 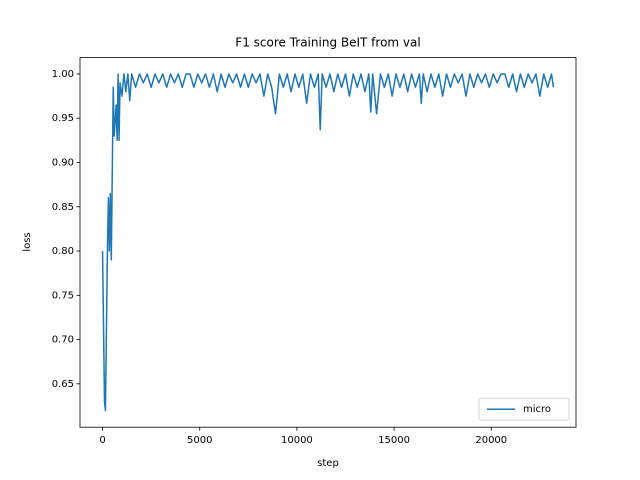 What do you see at coordinates (102, 440) in the screenshot?
I see `x-tick-label: 0` at bounding box center [102, 440].